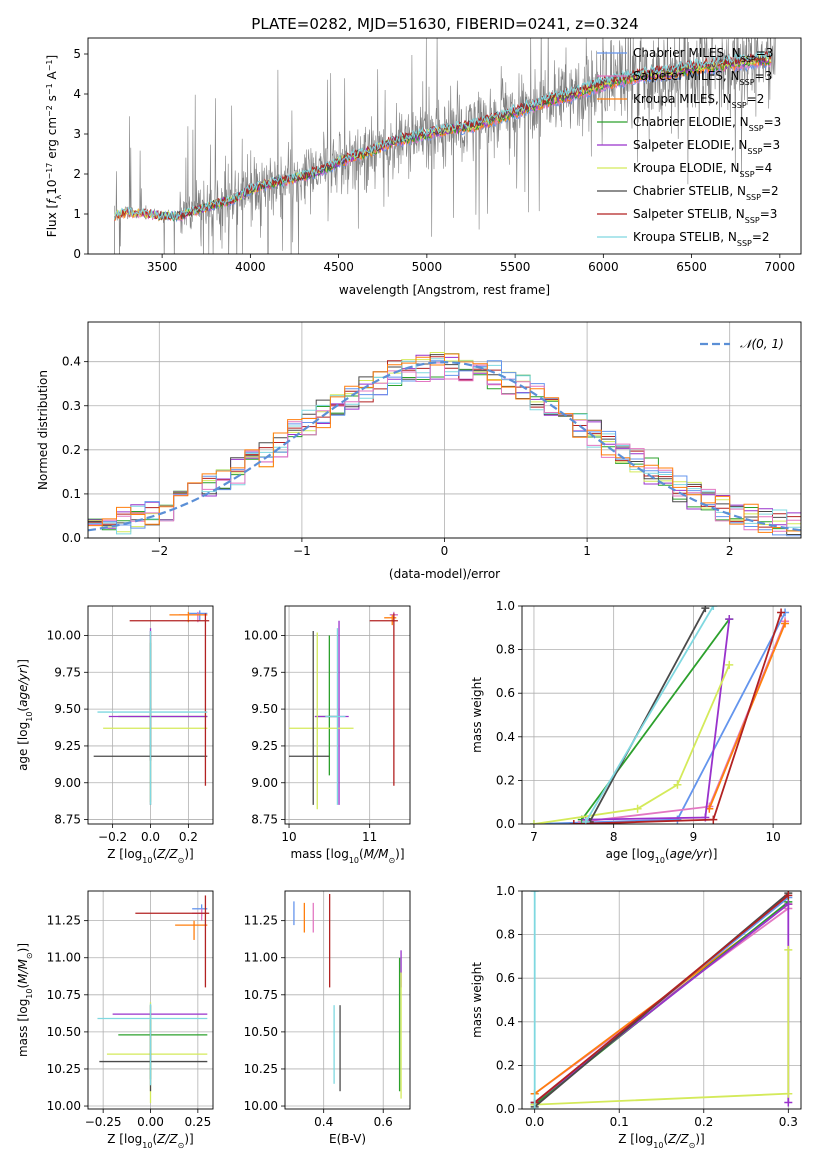 Image resolution: width=819 pixels, height=1170 pixels. Describe the element at coordinates (43, 430) in the screenshot. I see `residuals-y-label: Normed distribution` at that location.